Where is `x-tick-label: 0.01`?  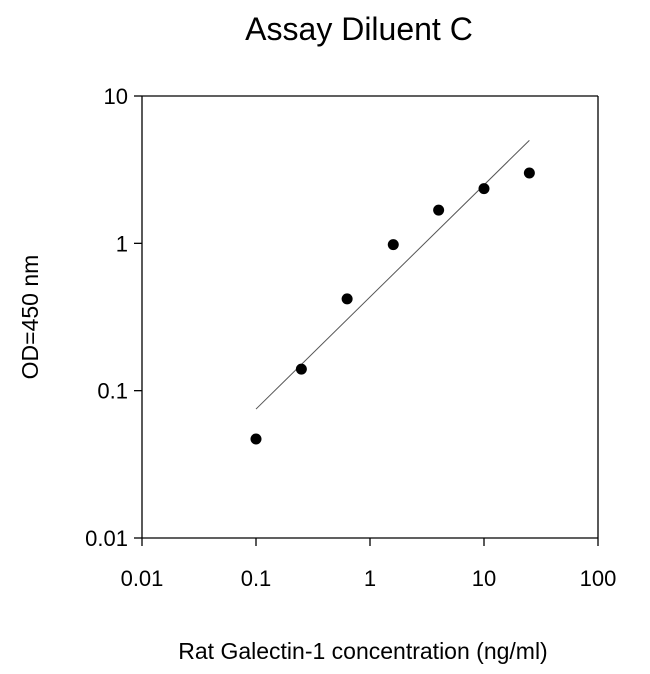
x-tick-label: 0.01 is located at coordinates (142, 578).